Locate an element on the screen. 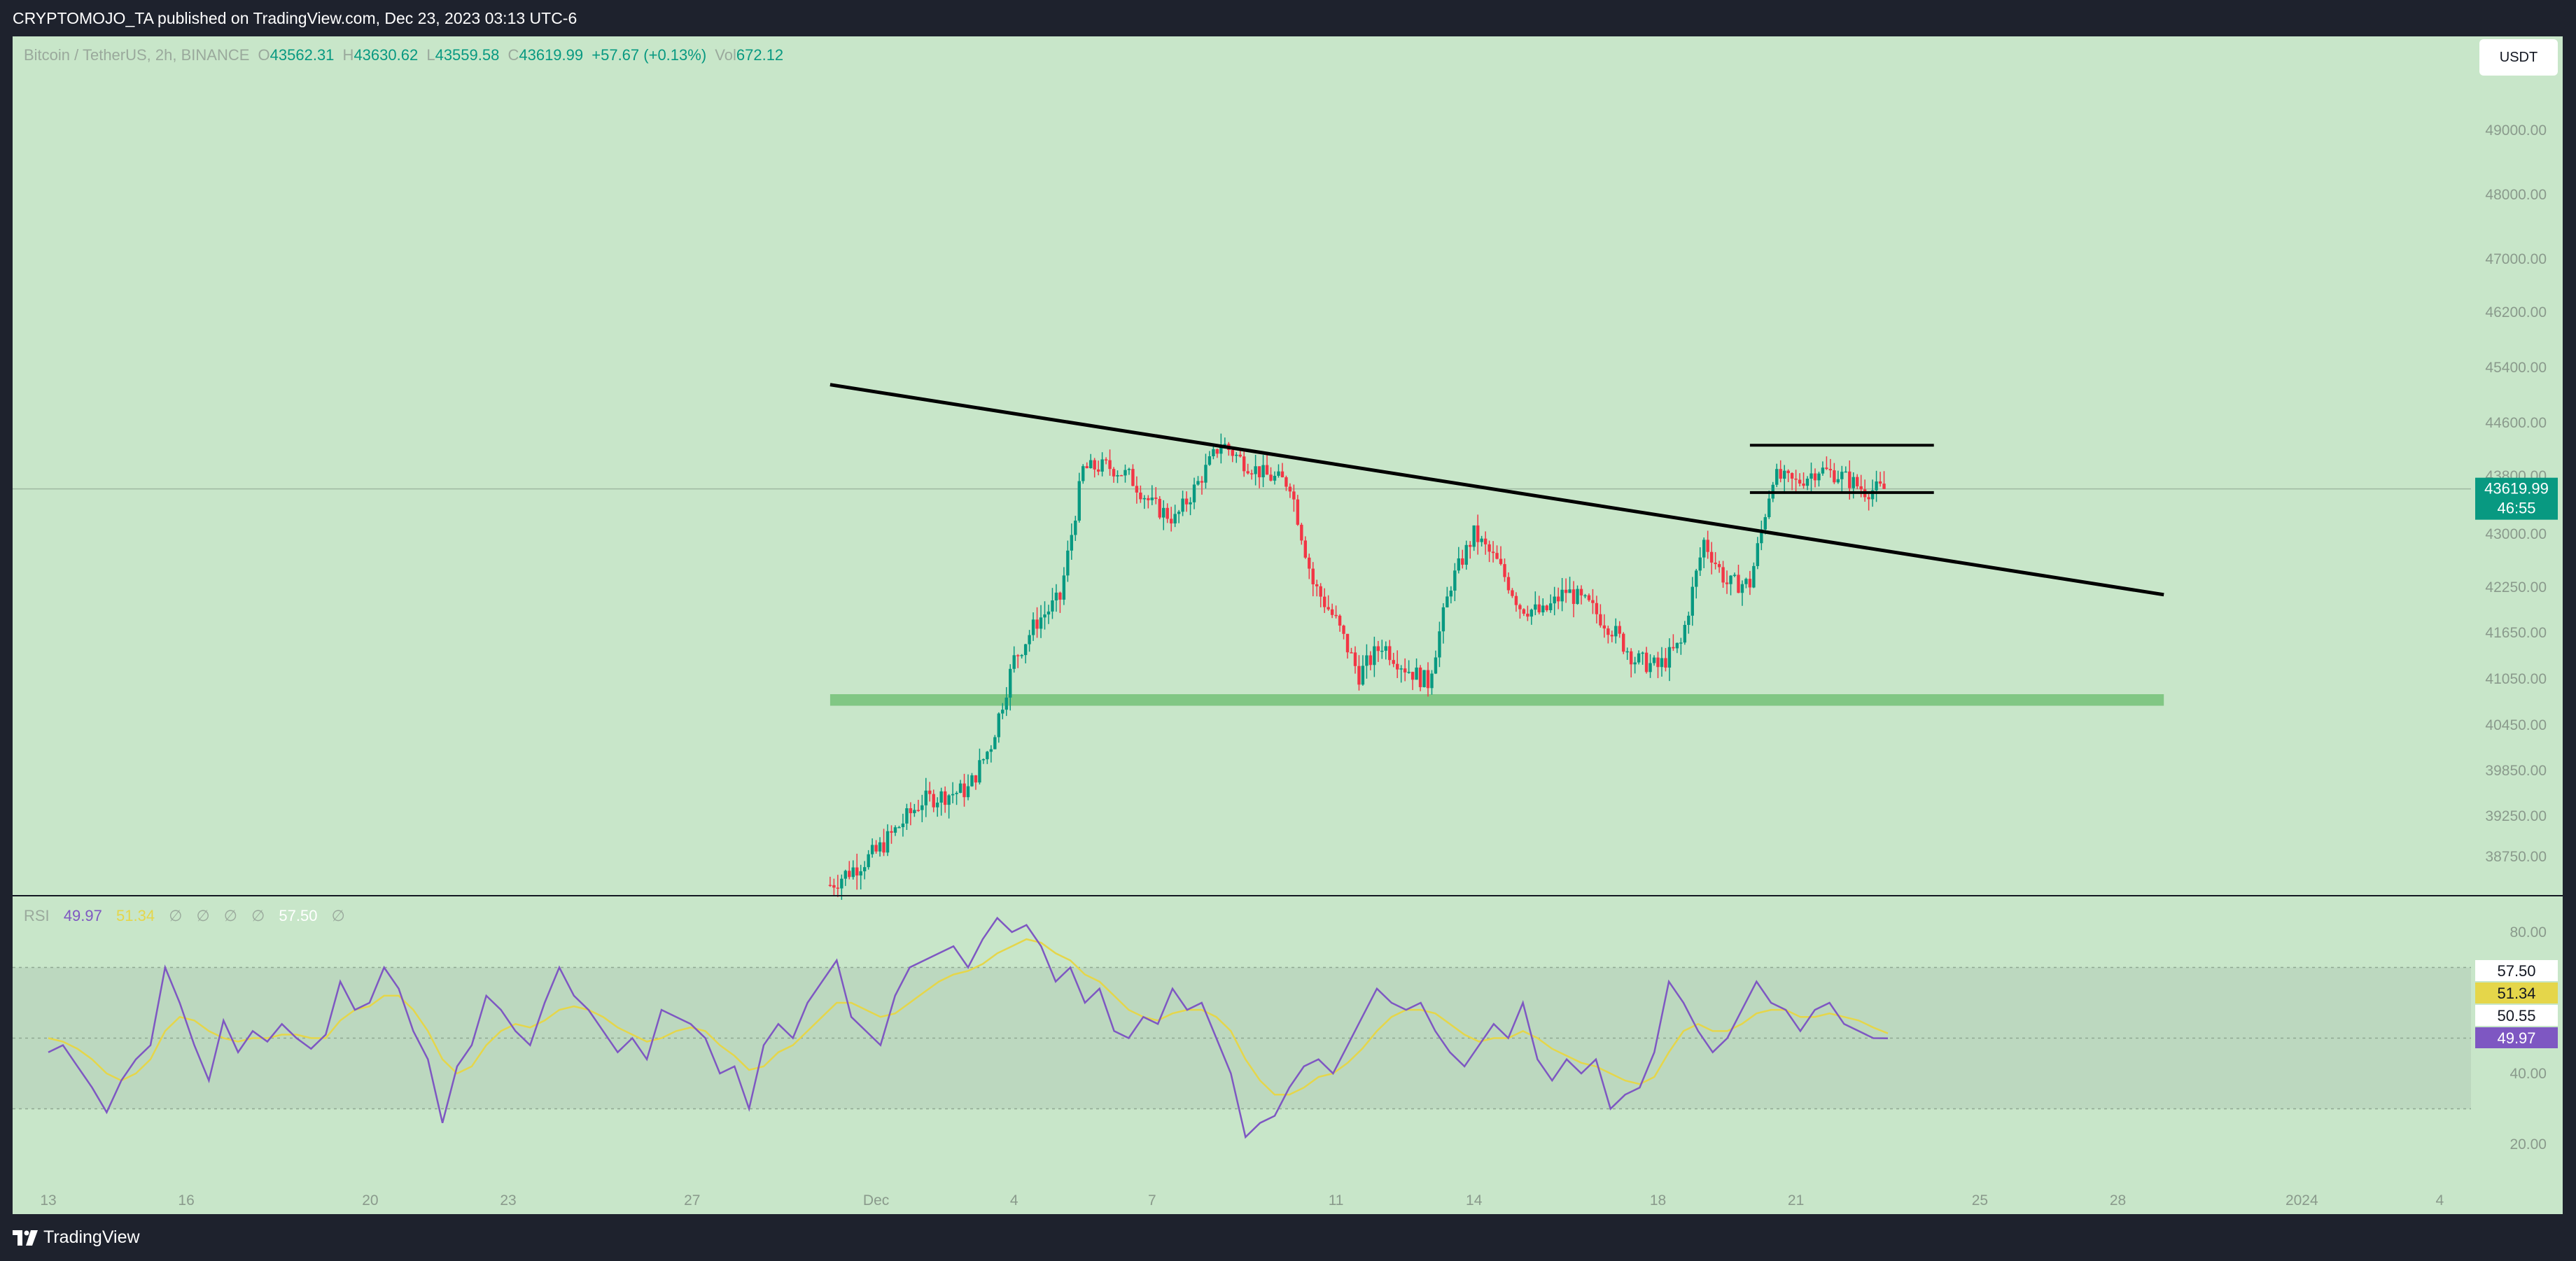  rsi-placeholder: ∅ is located at coordinates (230, 915).